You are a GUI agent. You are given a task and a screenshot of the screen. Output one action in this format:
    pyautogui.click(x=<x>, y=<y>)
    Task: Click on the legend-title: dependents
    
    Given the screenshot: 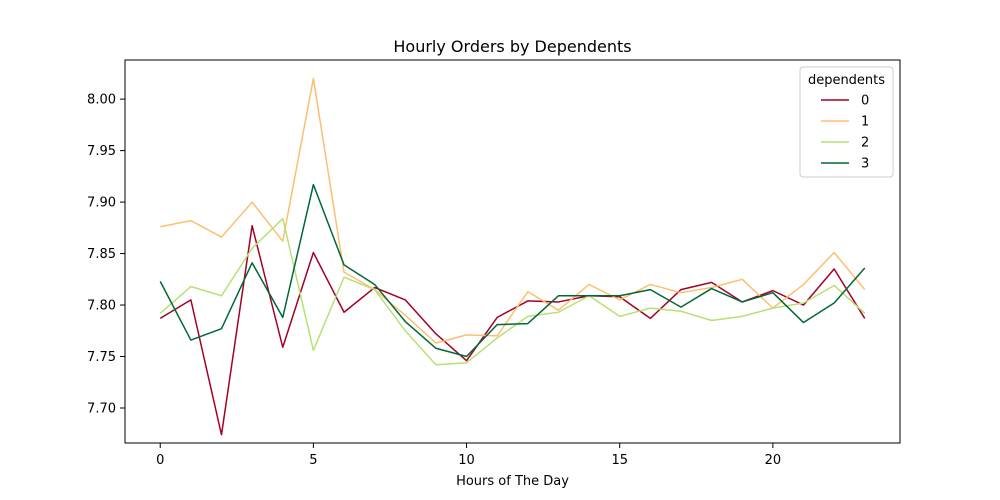 What is the action you would take?
    pyautogui.click(x=846, y=80)
    